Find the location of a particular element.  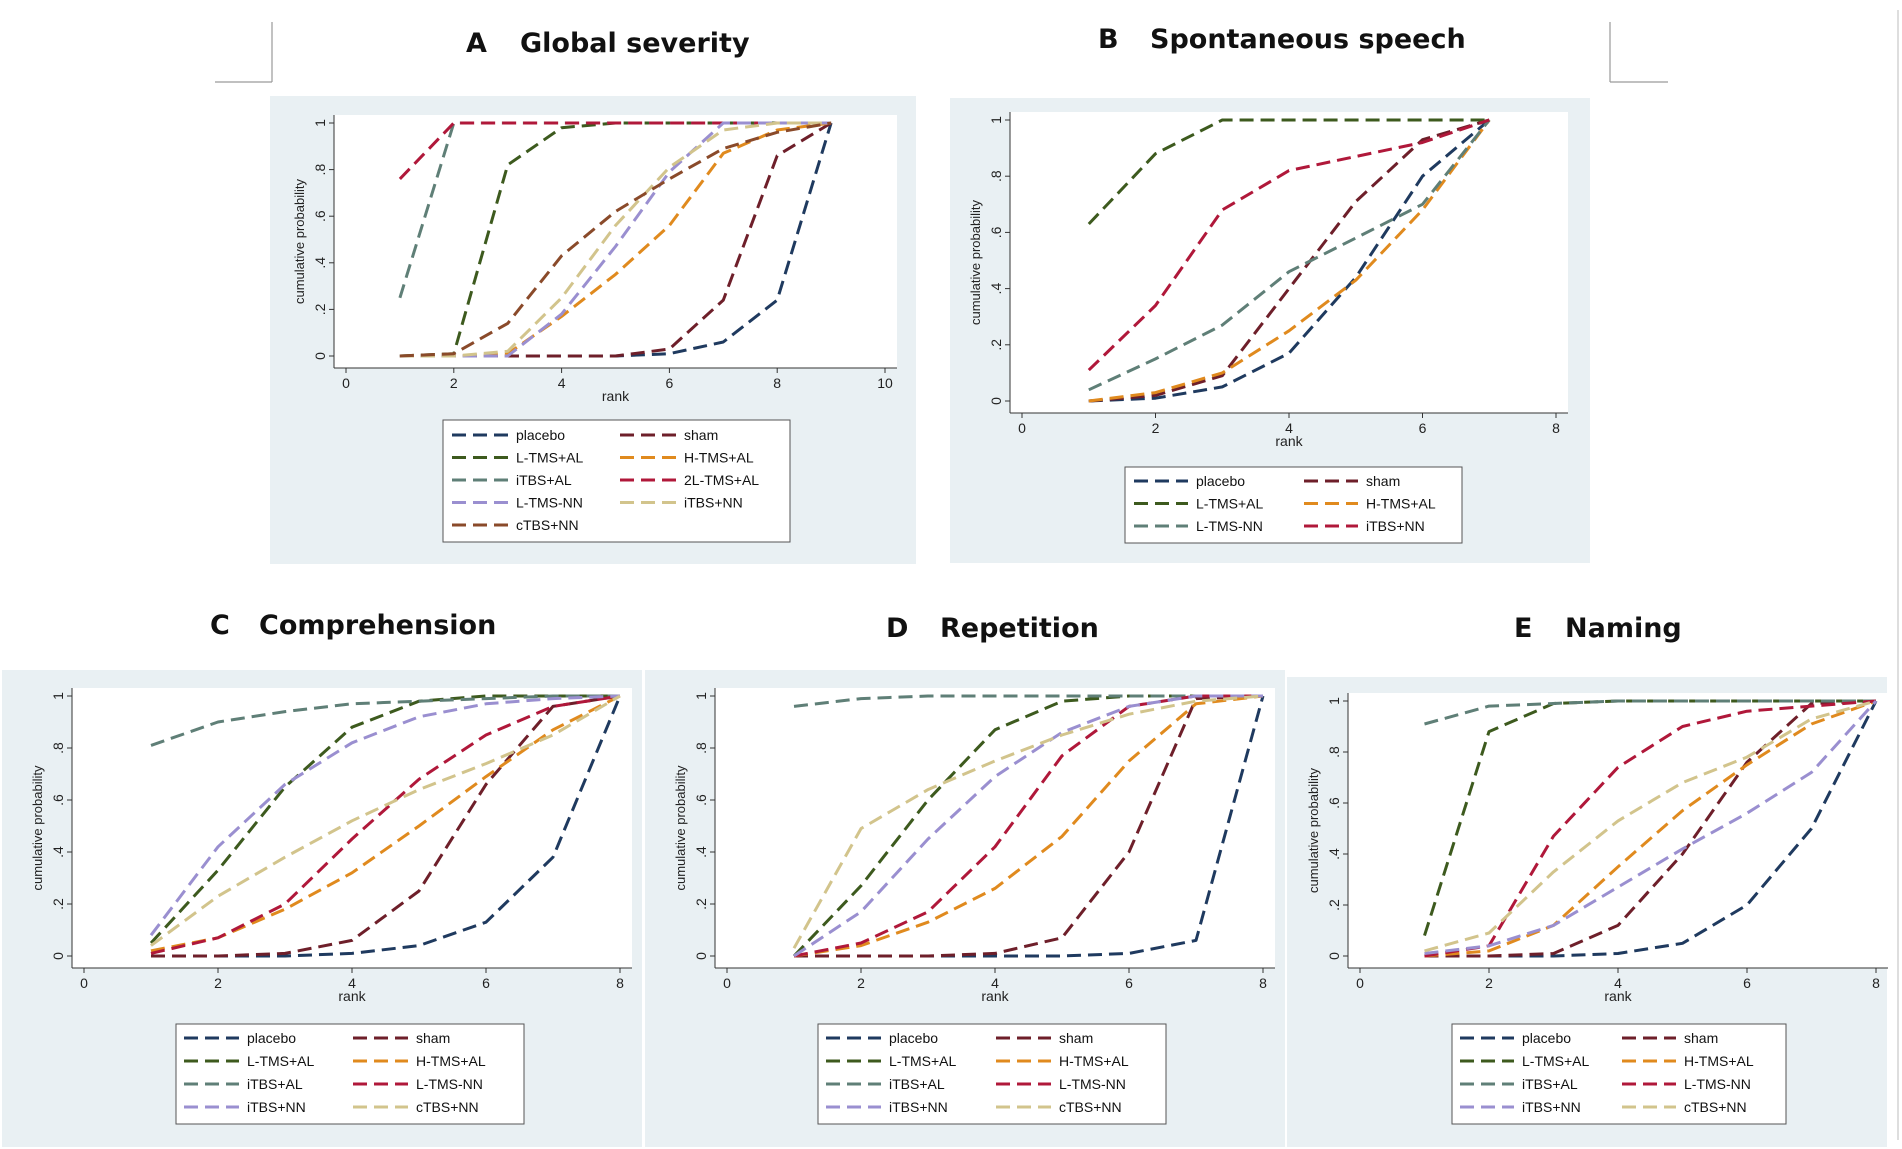

panel-letter: A is located at coordinates (476, 43).